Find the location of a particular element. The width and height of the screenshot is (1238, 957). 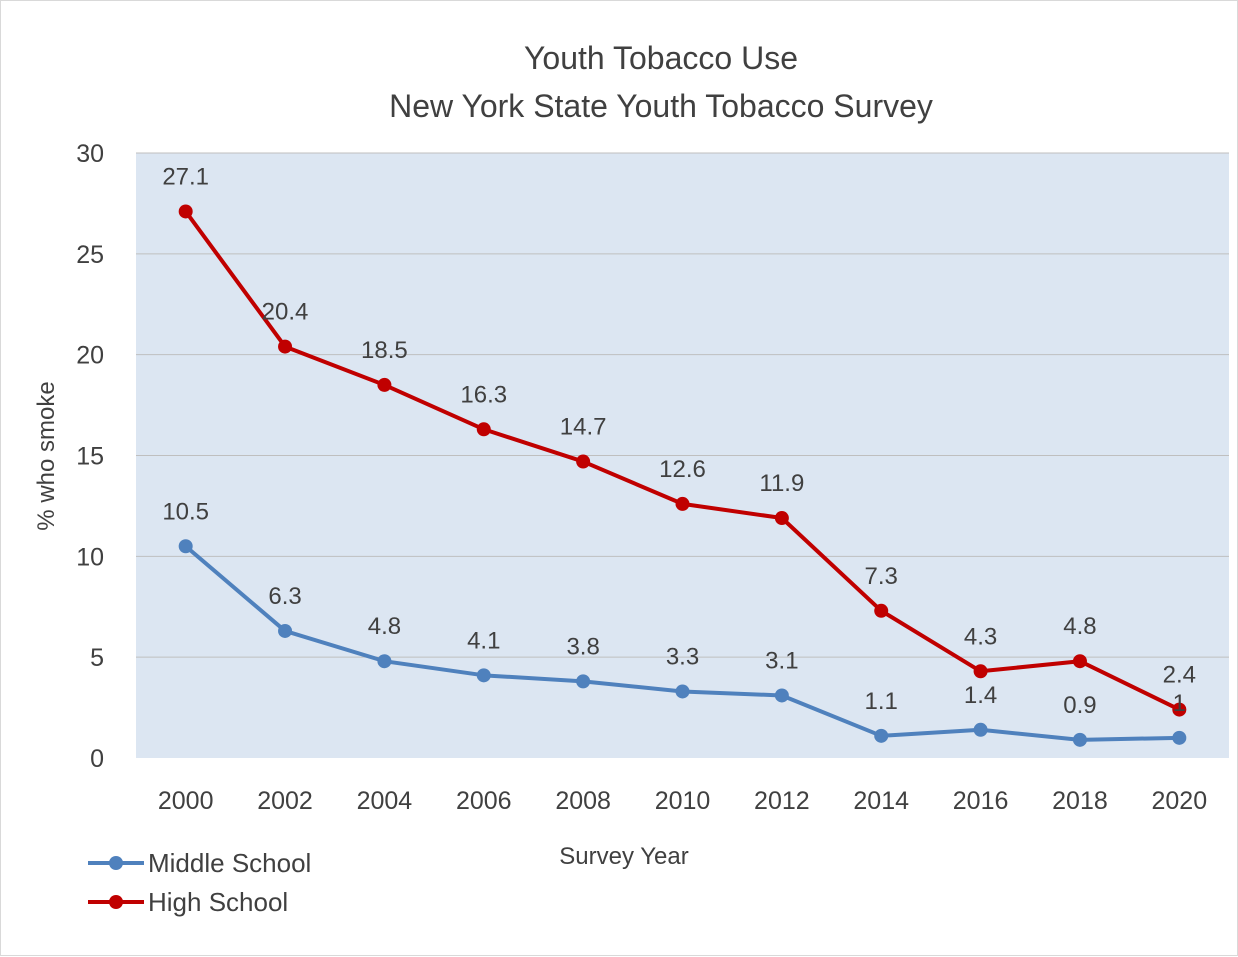

y-tick-label: 15 is located at coordinates (90, 457).